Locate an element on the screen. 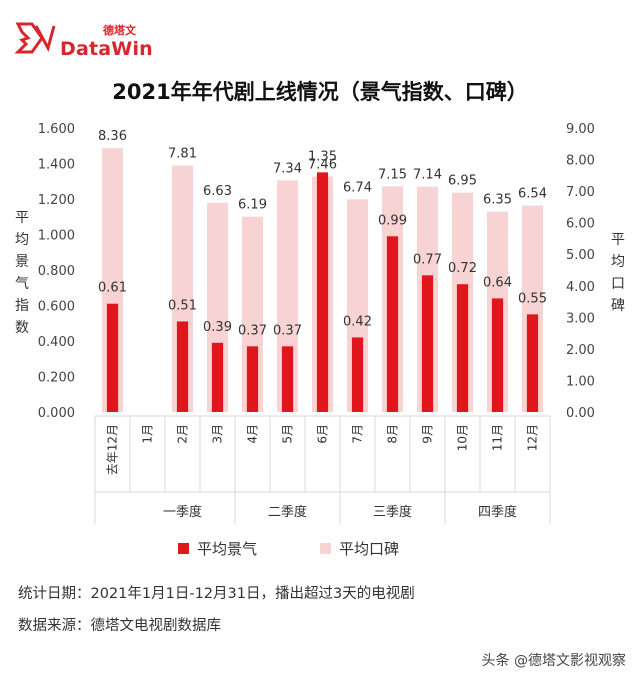 The image size is (640, 683). category-label: 11月 is located at coordinates (498, 437).